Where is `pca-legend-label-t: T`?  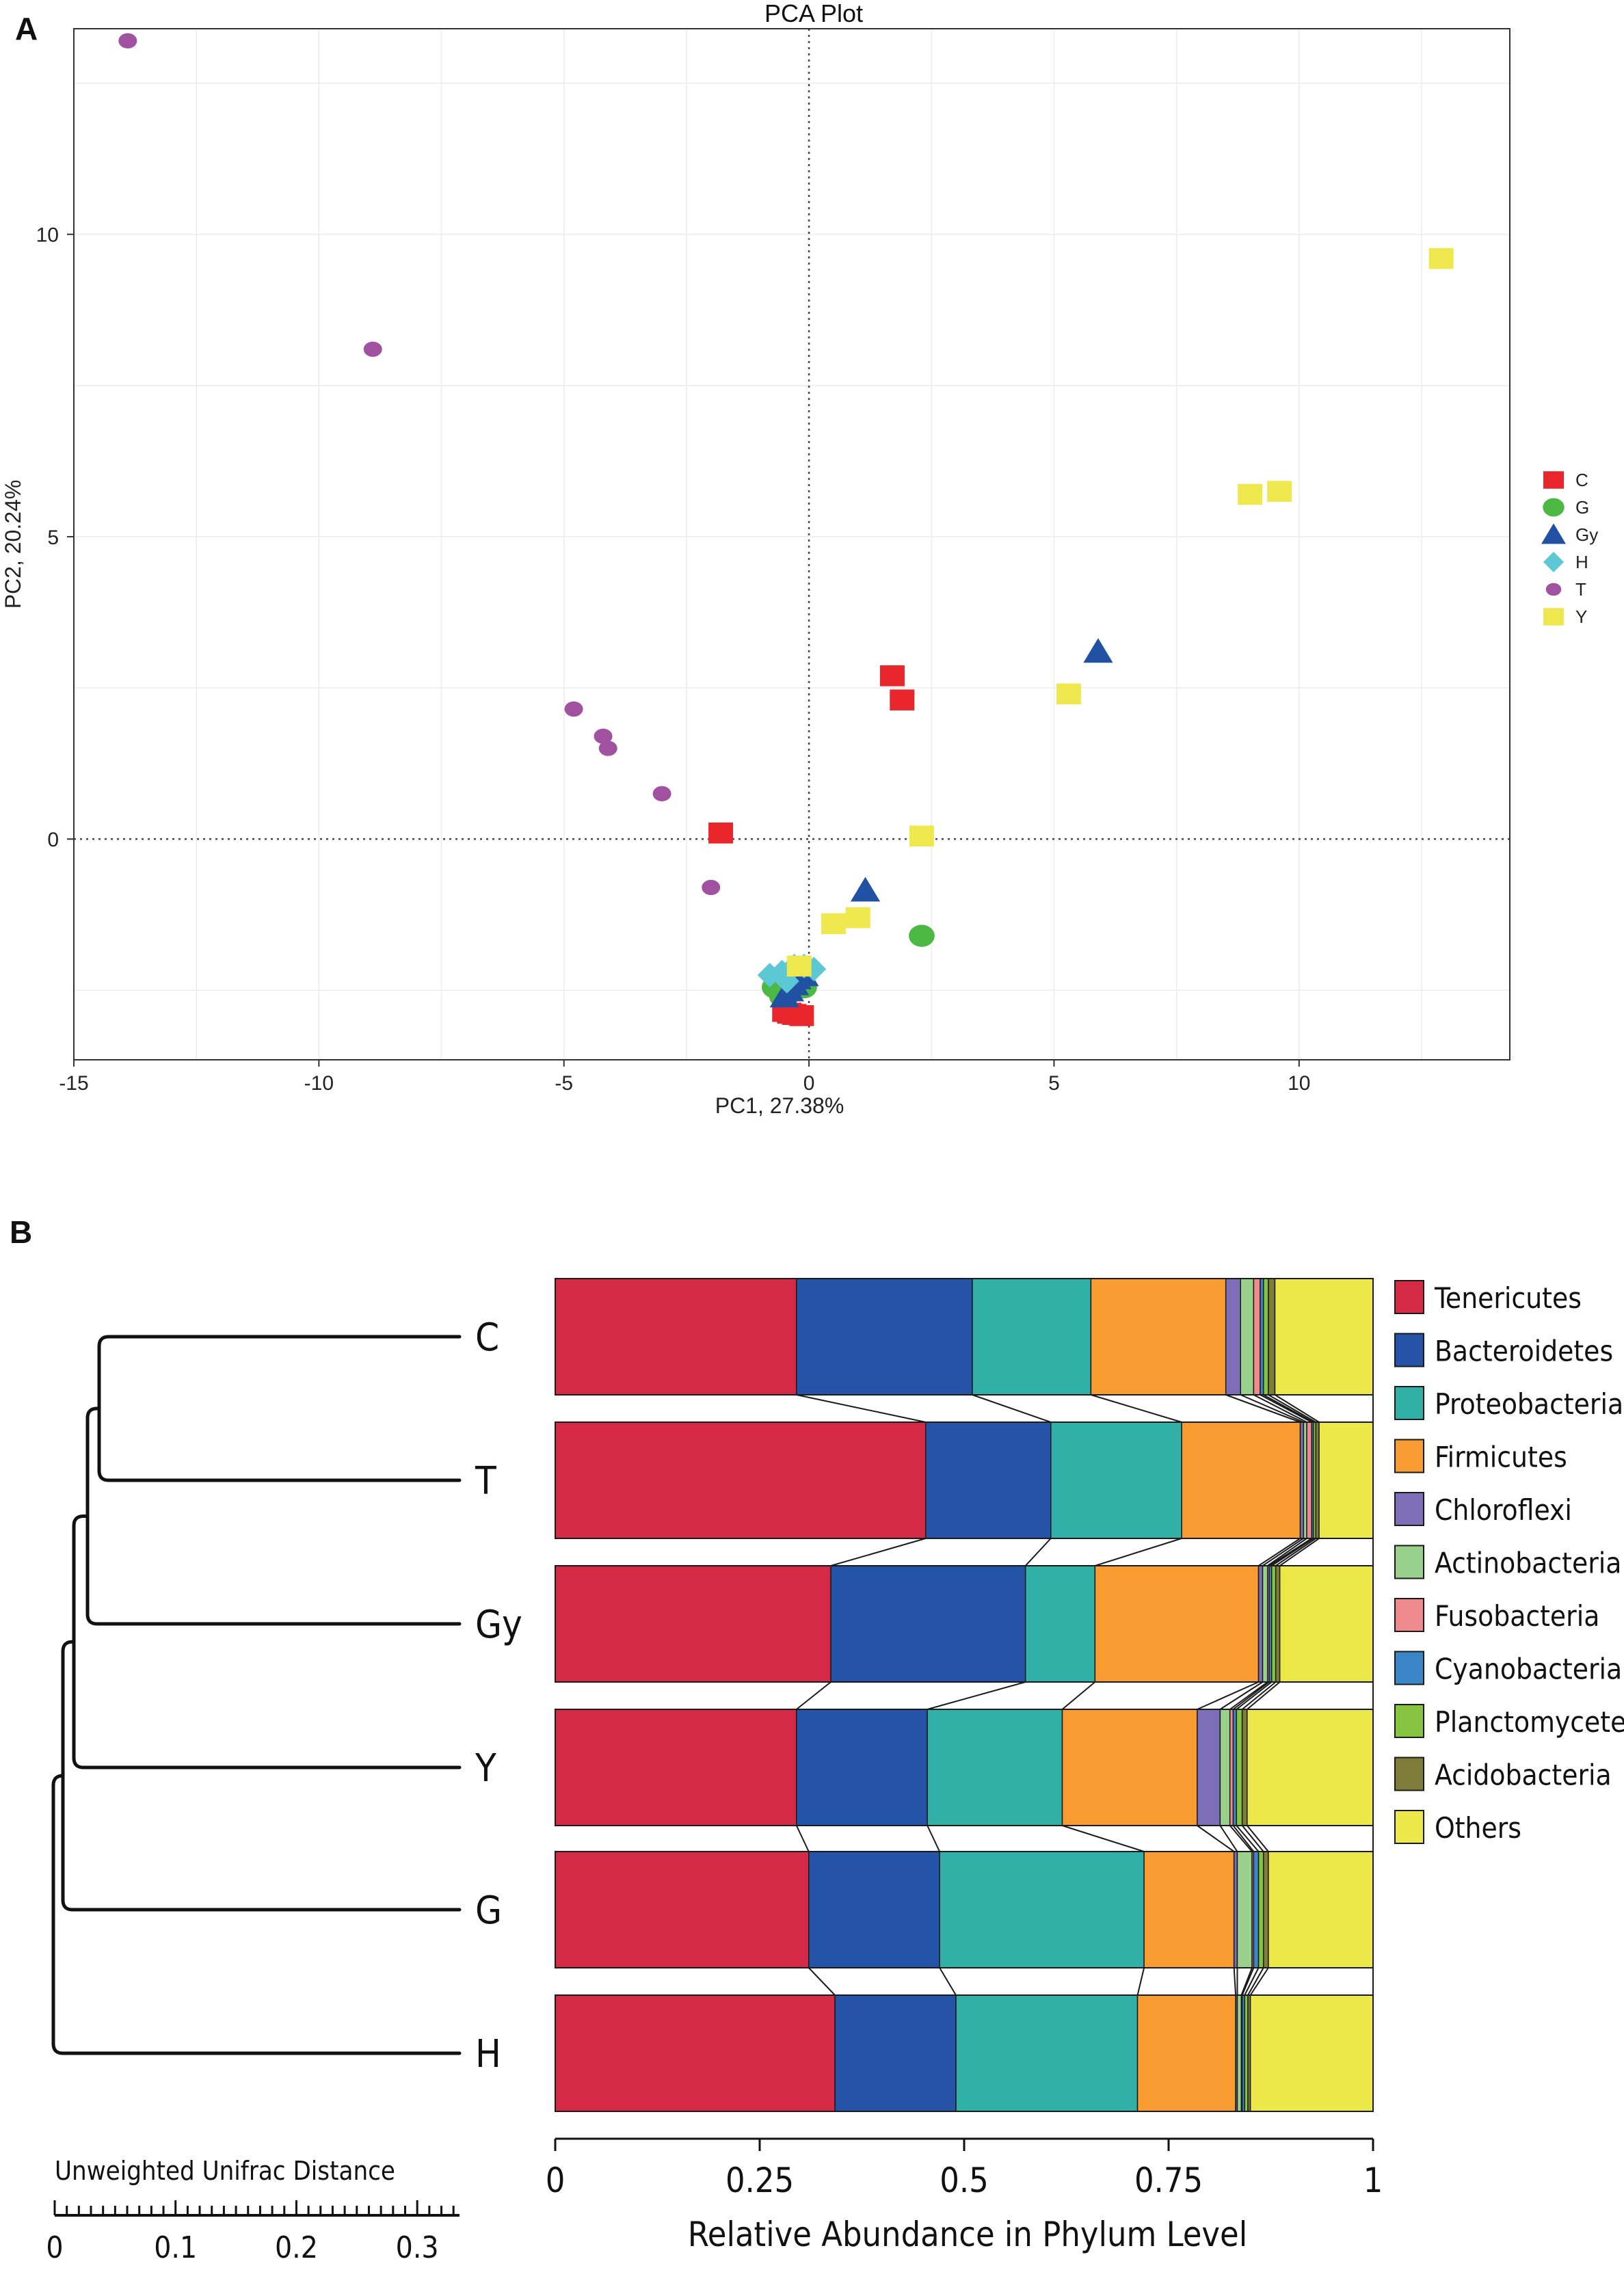
pca-legend-label-t: T is located at coordinates (1581, 589).